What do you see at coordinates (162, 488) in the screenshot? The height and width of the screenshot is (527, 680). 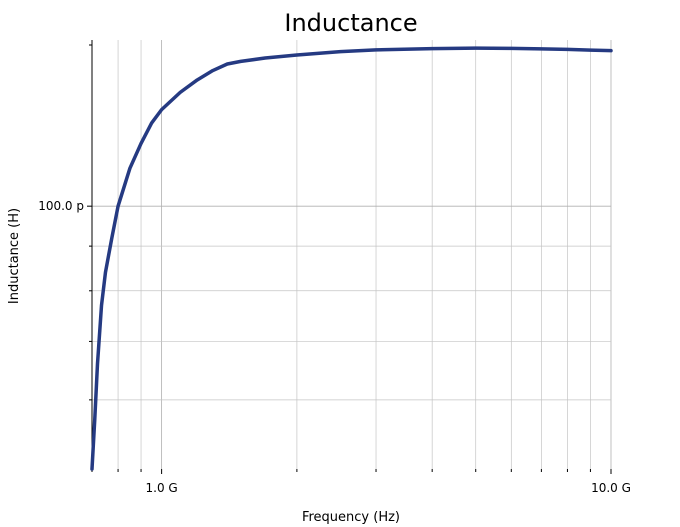 I see `x-tick-label: 1.0 G` at bounding box center [162, 488].